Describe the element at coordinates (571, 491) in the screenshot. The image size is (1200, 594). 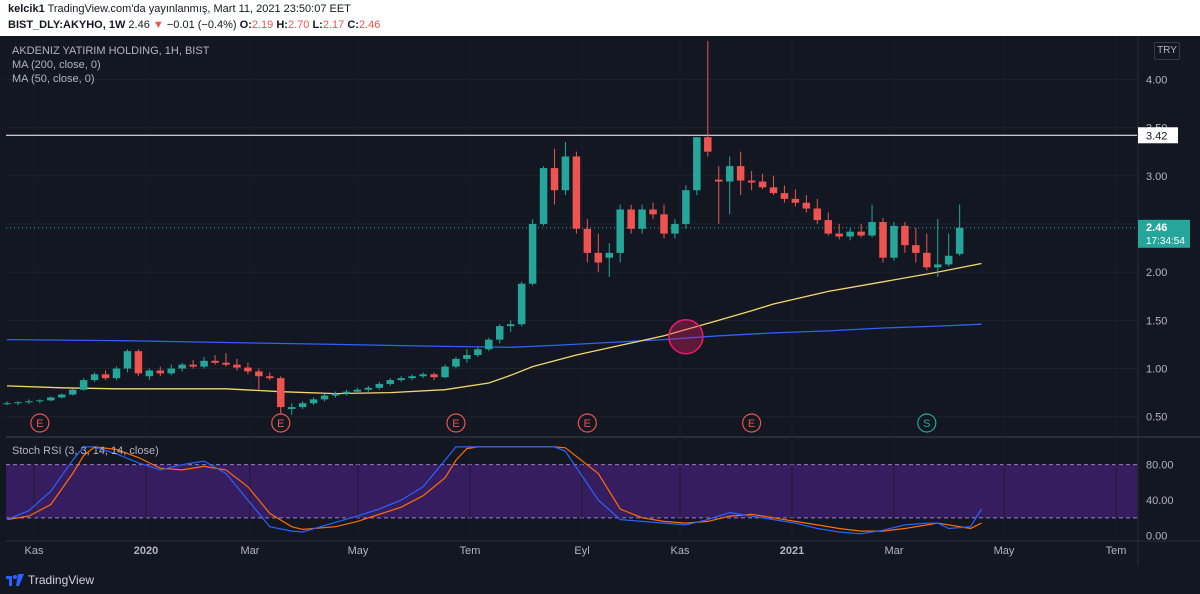
I see `stoch-band` at that location.